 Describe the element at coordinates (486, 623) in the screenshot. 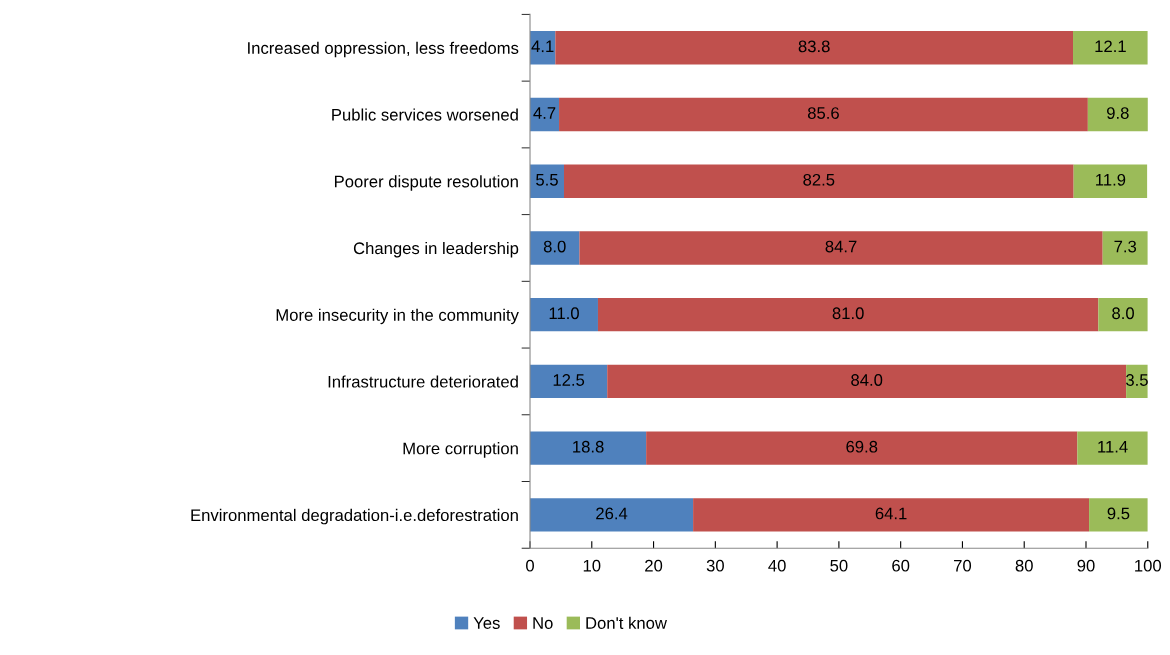

I see `legend-label: Yes` at that location.